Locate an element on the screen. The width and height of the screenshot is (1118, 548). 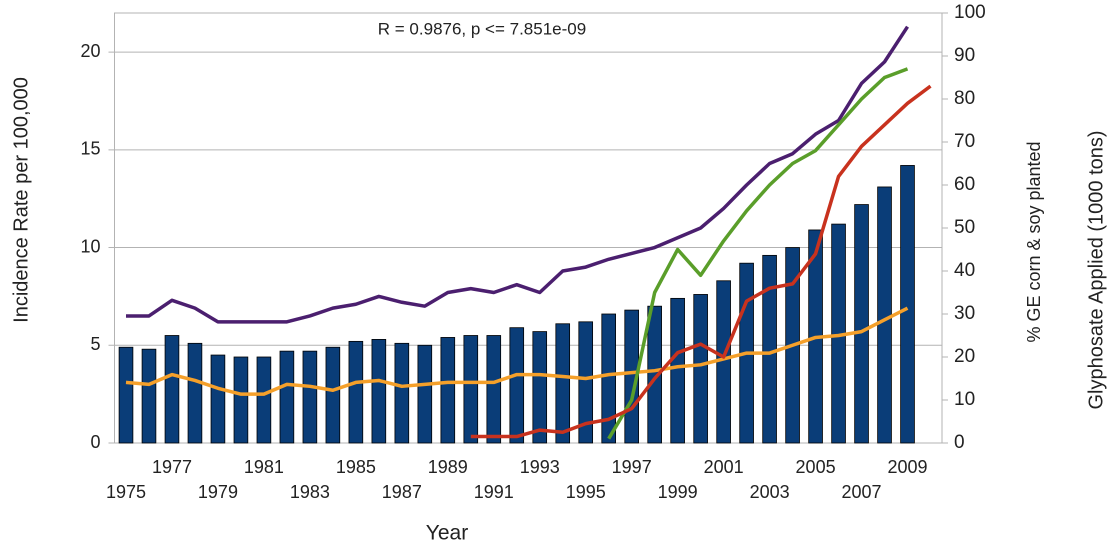
x-tick-label: 1979 is located at coordinates (218, 492).